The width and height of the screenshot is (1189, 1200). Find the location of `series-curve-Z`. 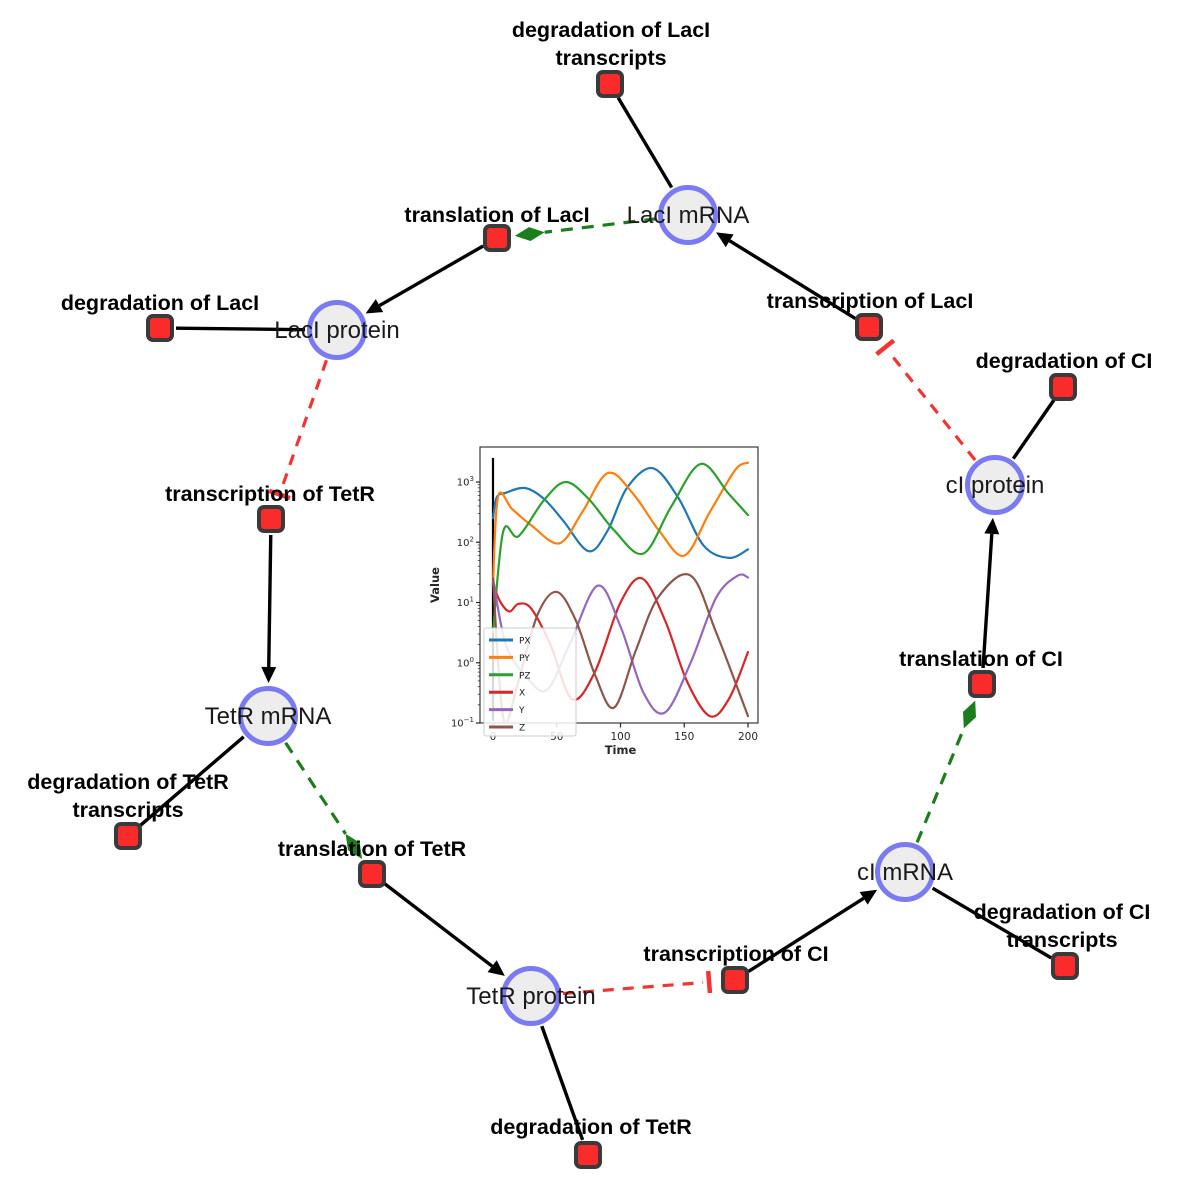

series-curve-Z is located at coordinates (620, 647).